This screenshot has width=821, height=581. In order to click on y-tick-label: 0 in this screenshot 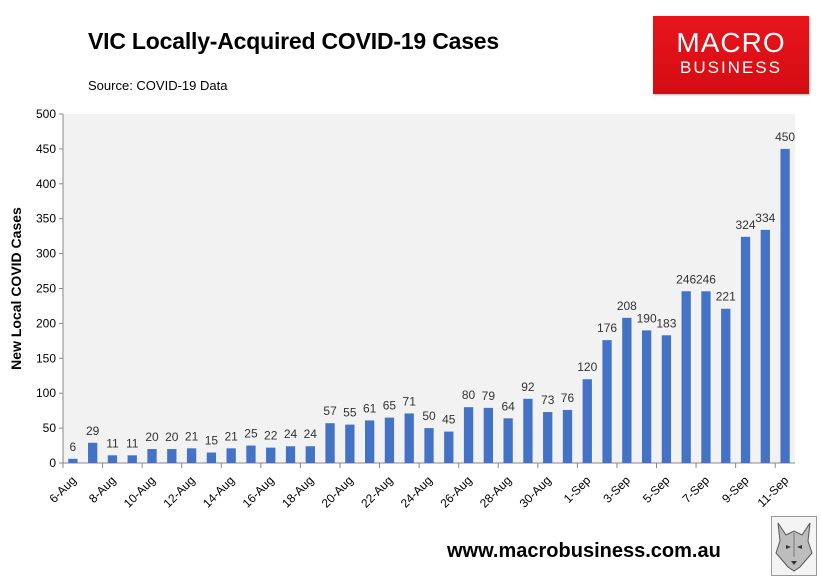, I will do `click(52, 463)`.